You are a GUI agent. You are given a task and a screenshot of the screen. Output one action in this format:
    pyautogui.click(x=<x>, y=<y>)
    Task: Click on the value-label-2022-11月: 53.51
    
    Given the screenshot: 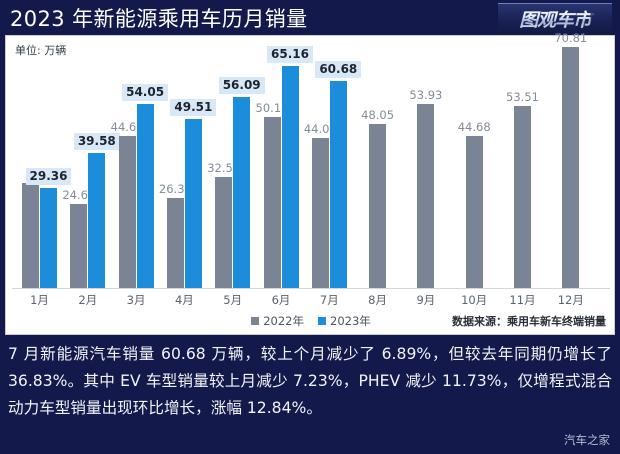 What is the action you would take?
    pyautogui.click(x=522, y=96)
    